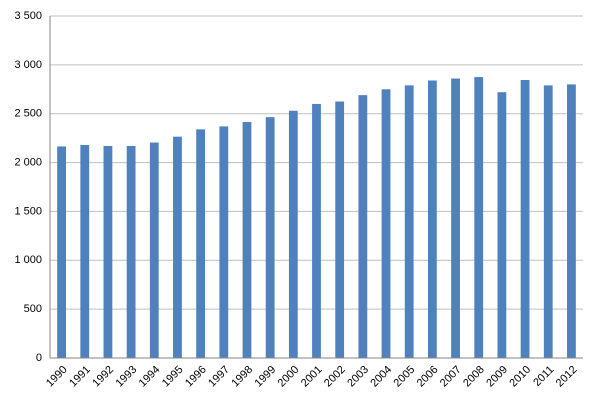  I want to click on x-tick-label: 2001, so click(312, 377).